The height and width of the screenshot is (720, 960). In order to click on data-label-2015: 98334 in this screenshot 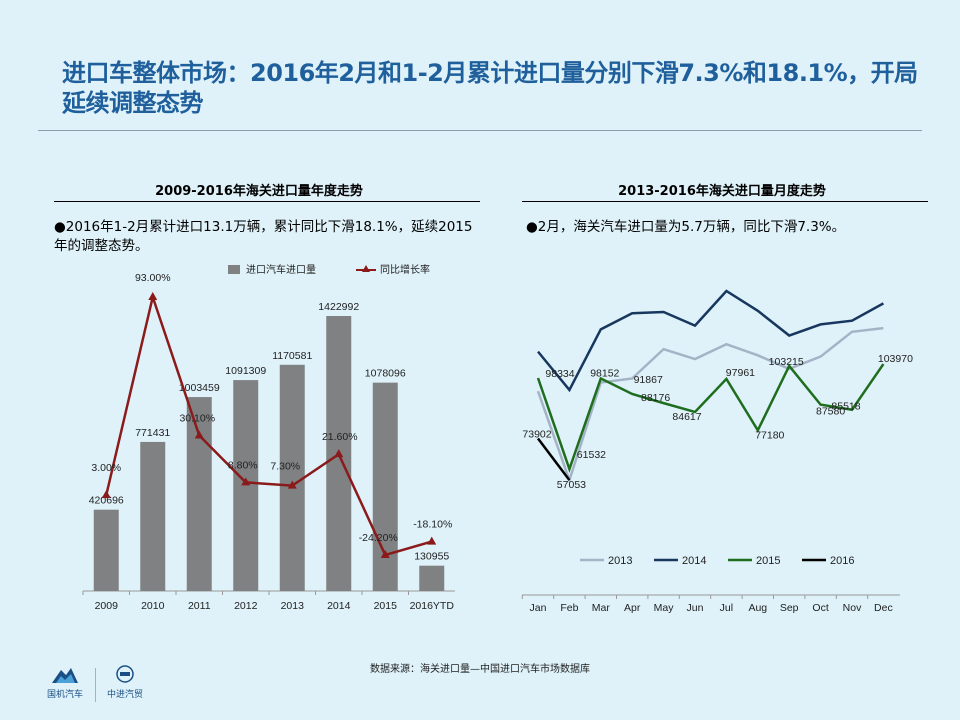, I will do `click(559, 374)`.